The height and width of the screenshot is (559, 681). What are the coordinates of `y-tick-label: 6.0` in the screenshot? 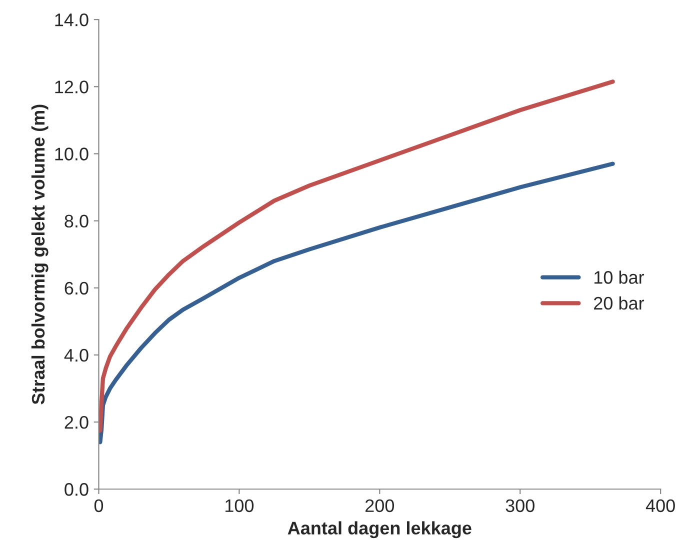 It's located at (76, 288).